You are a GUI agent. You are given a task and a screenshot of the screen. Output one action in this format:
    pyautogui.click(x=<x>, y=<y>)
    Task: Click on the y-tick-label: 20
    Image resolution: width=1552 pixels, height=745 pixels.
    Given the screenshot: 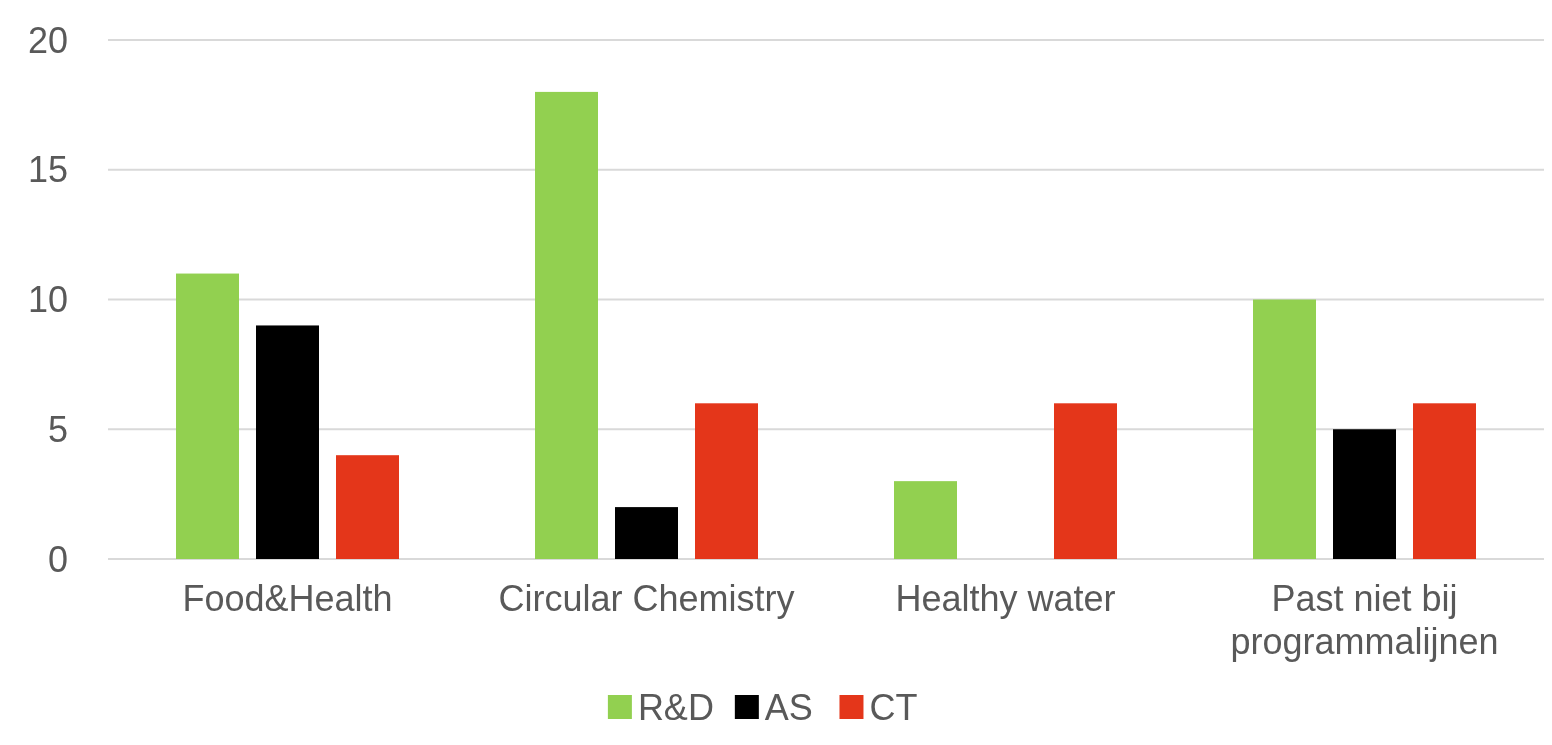 What is the action you would take?
    pyautogui.click(x=47, y=40)
    